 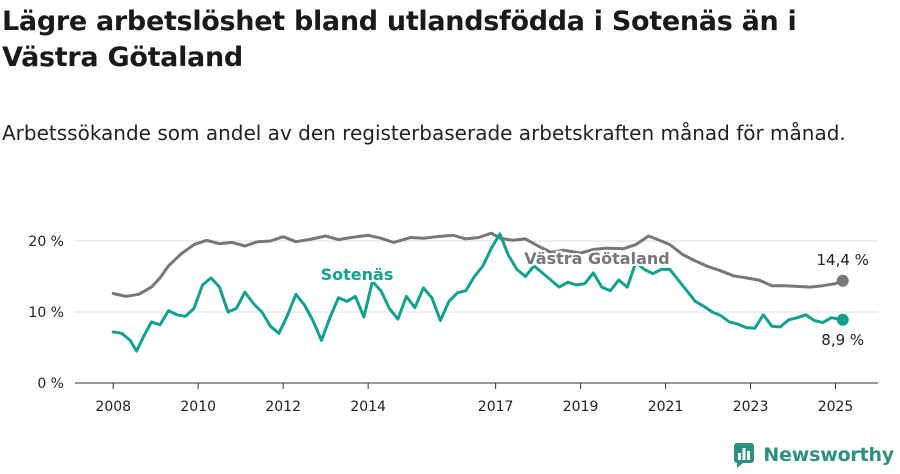 I want to click on newsworthy-logo-icon, so click(x=744, y=455).